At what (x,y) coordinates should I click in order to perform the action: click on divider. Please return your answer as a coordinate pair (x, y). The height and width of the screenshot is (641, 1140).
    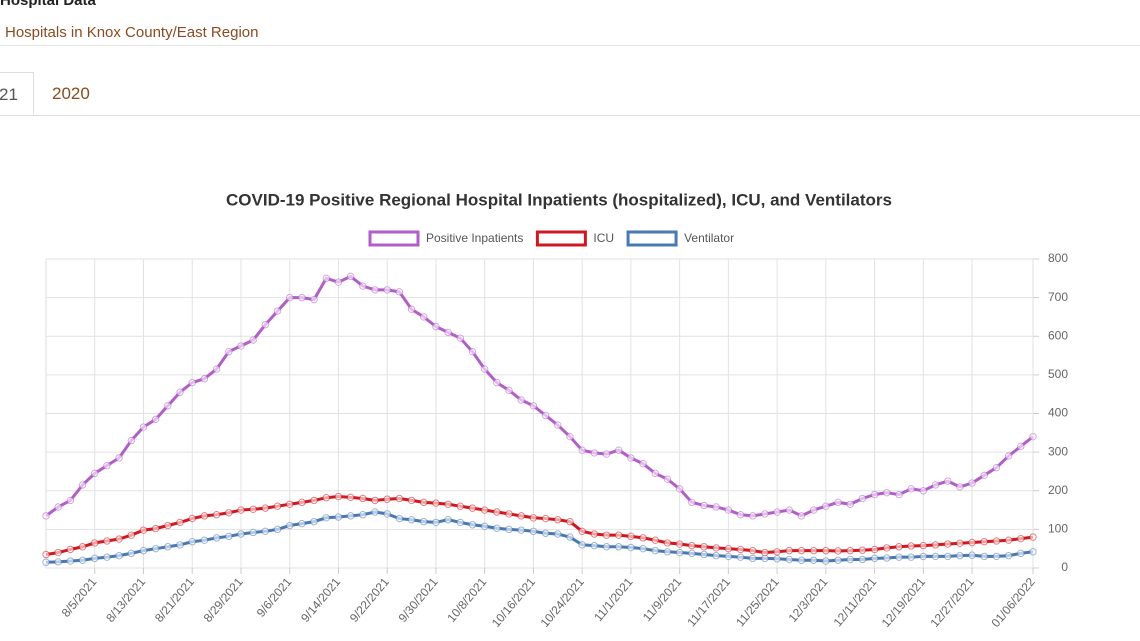
    Looking at the image, I should click on (570, 45).